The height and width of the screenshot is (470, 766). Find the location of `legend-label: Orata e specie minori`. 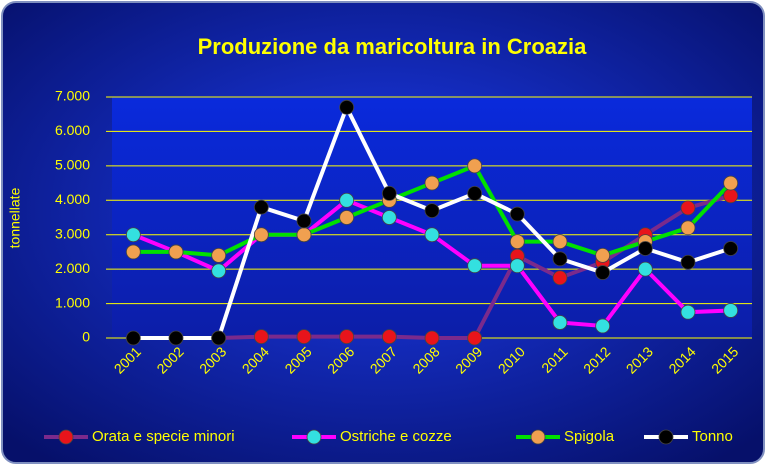

legend-label: Orata e specie minori is located at coordinates (163, 436).